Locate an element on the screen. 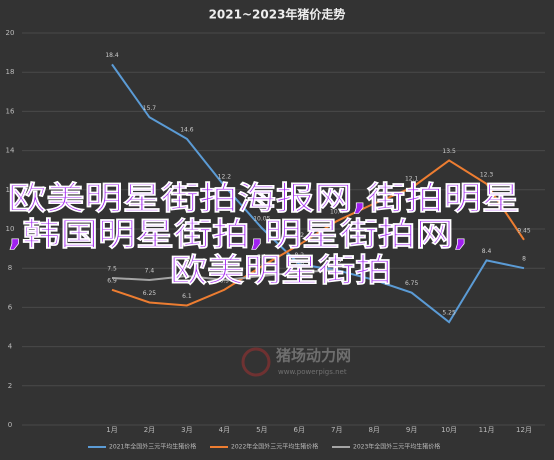  x-tick-label: 2月 is located at coordinates (149, 430).